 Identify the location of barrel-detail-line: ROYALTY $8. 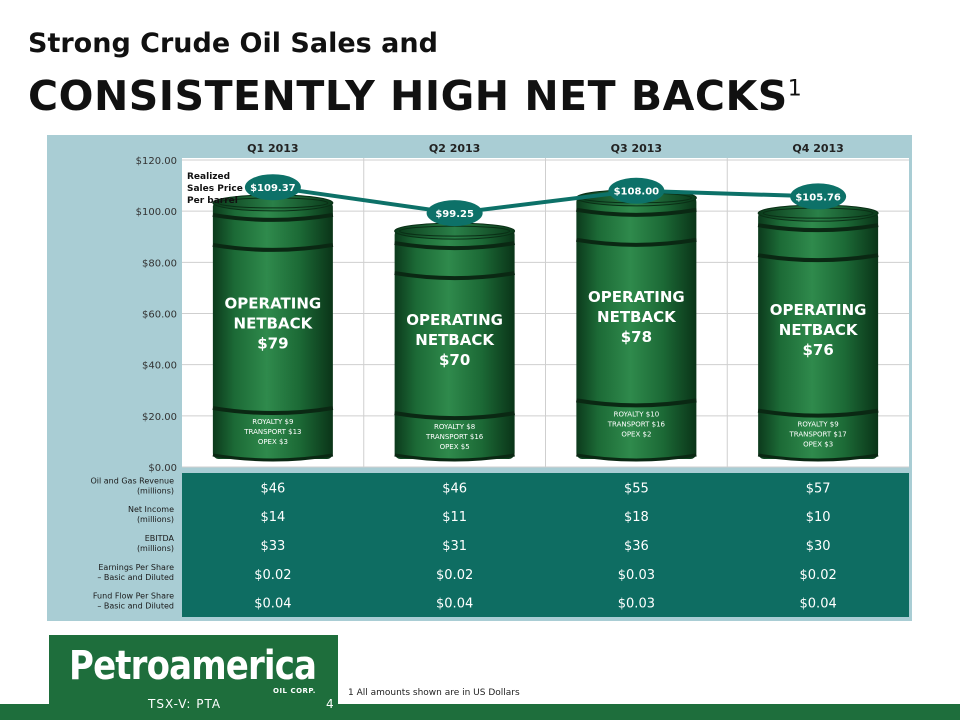
(454, 427).